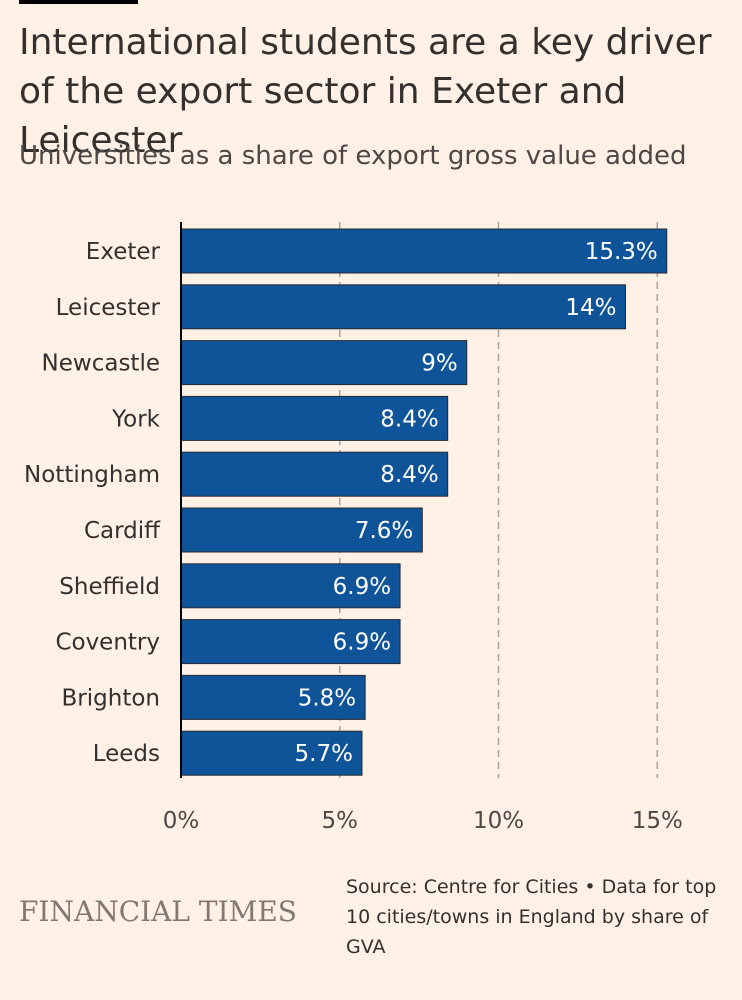  I want to click on ft-logo: FINANCIAL TIMES, so click(158, 911).